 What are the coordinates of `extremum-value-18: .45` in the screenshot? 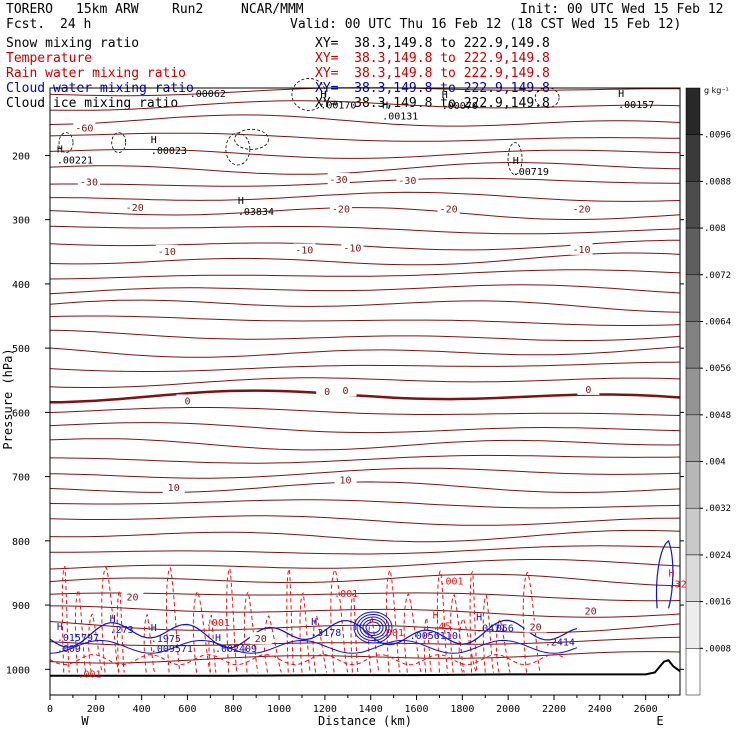 It's located at (442, 626).